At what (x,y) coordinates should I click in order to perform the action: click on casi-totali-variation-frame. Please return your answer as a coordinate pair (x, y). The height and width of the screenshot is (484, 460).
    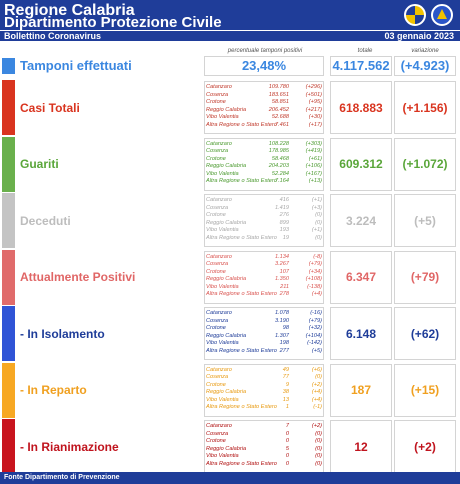
    Looking at the image, I should click on (425, 107).